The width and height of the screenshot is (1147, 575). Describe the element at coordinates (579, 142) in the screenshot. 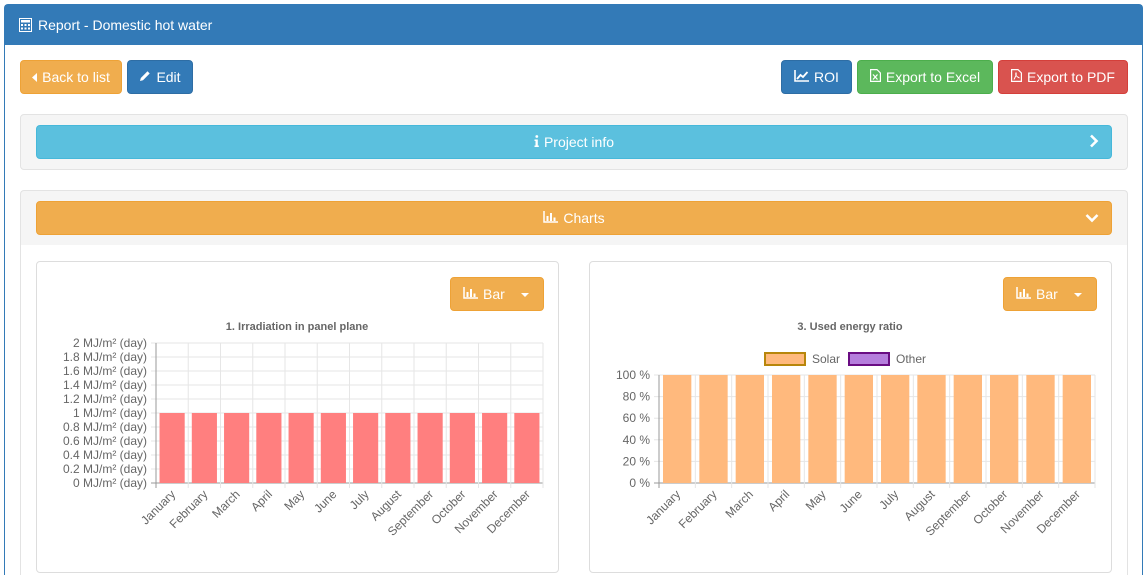

I see `project-info-label: Project info` at that location.